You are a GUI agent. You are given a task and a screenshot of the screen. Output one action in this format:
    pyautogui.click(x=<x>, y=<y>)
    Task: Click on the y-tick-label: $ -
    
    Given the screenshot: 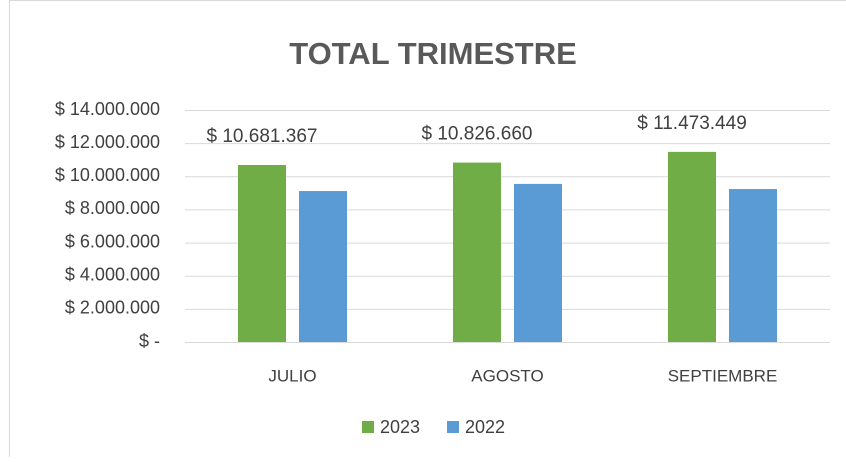 What is the action you would take?
    pyautogui.click(x=149, y=341)
    